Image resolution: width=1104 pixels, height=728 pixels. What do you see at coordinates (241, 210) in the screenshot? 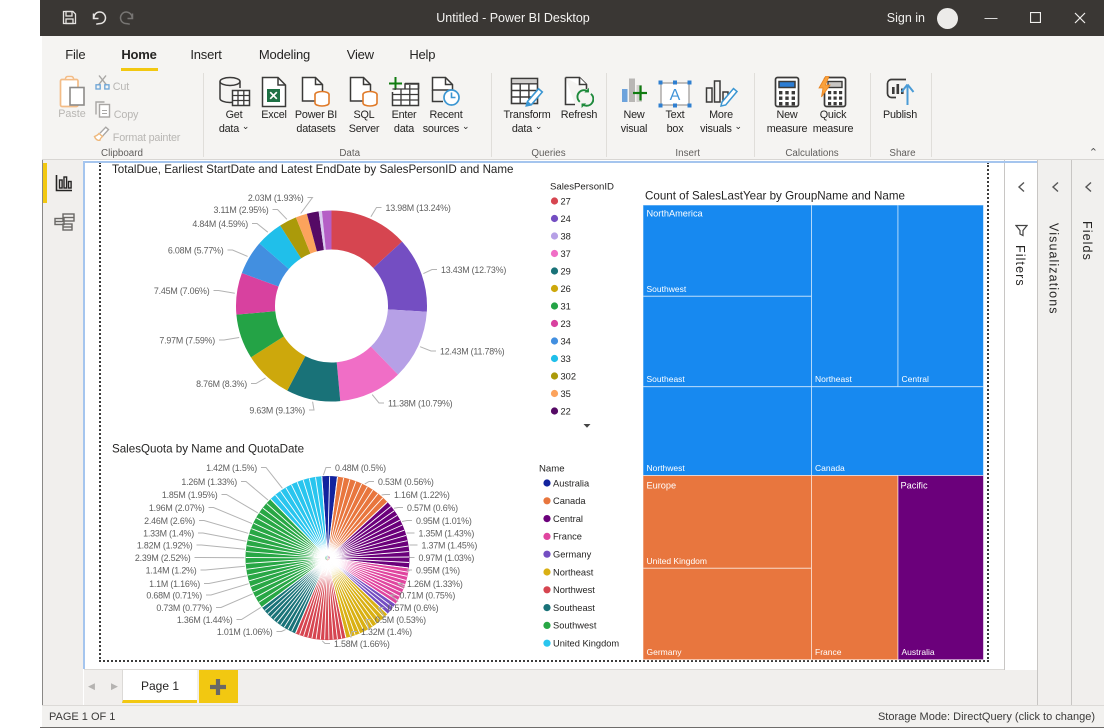
I see `svg-text: 3.11M (2.95%)` at bounding box center [241, 210].